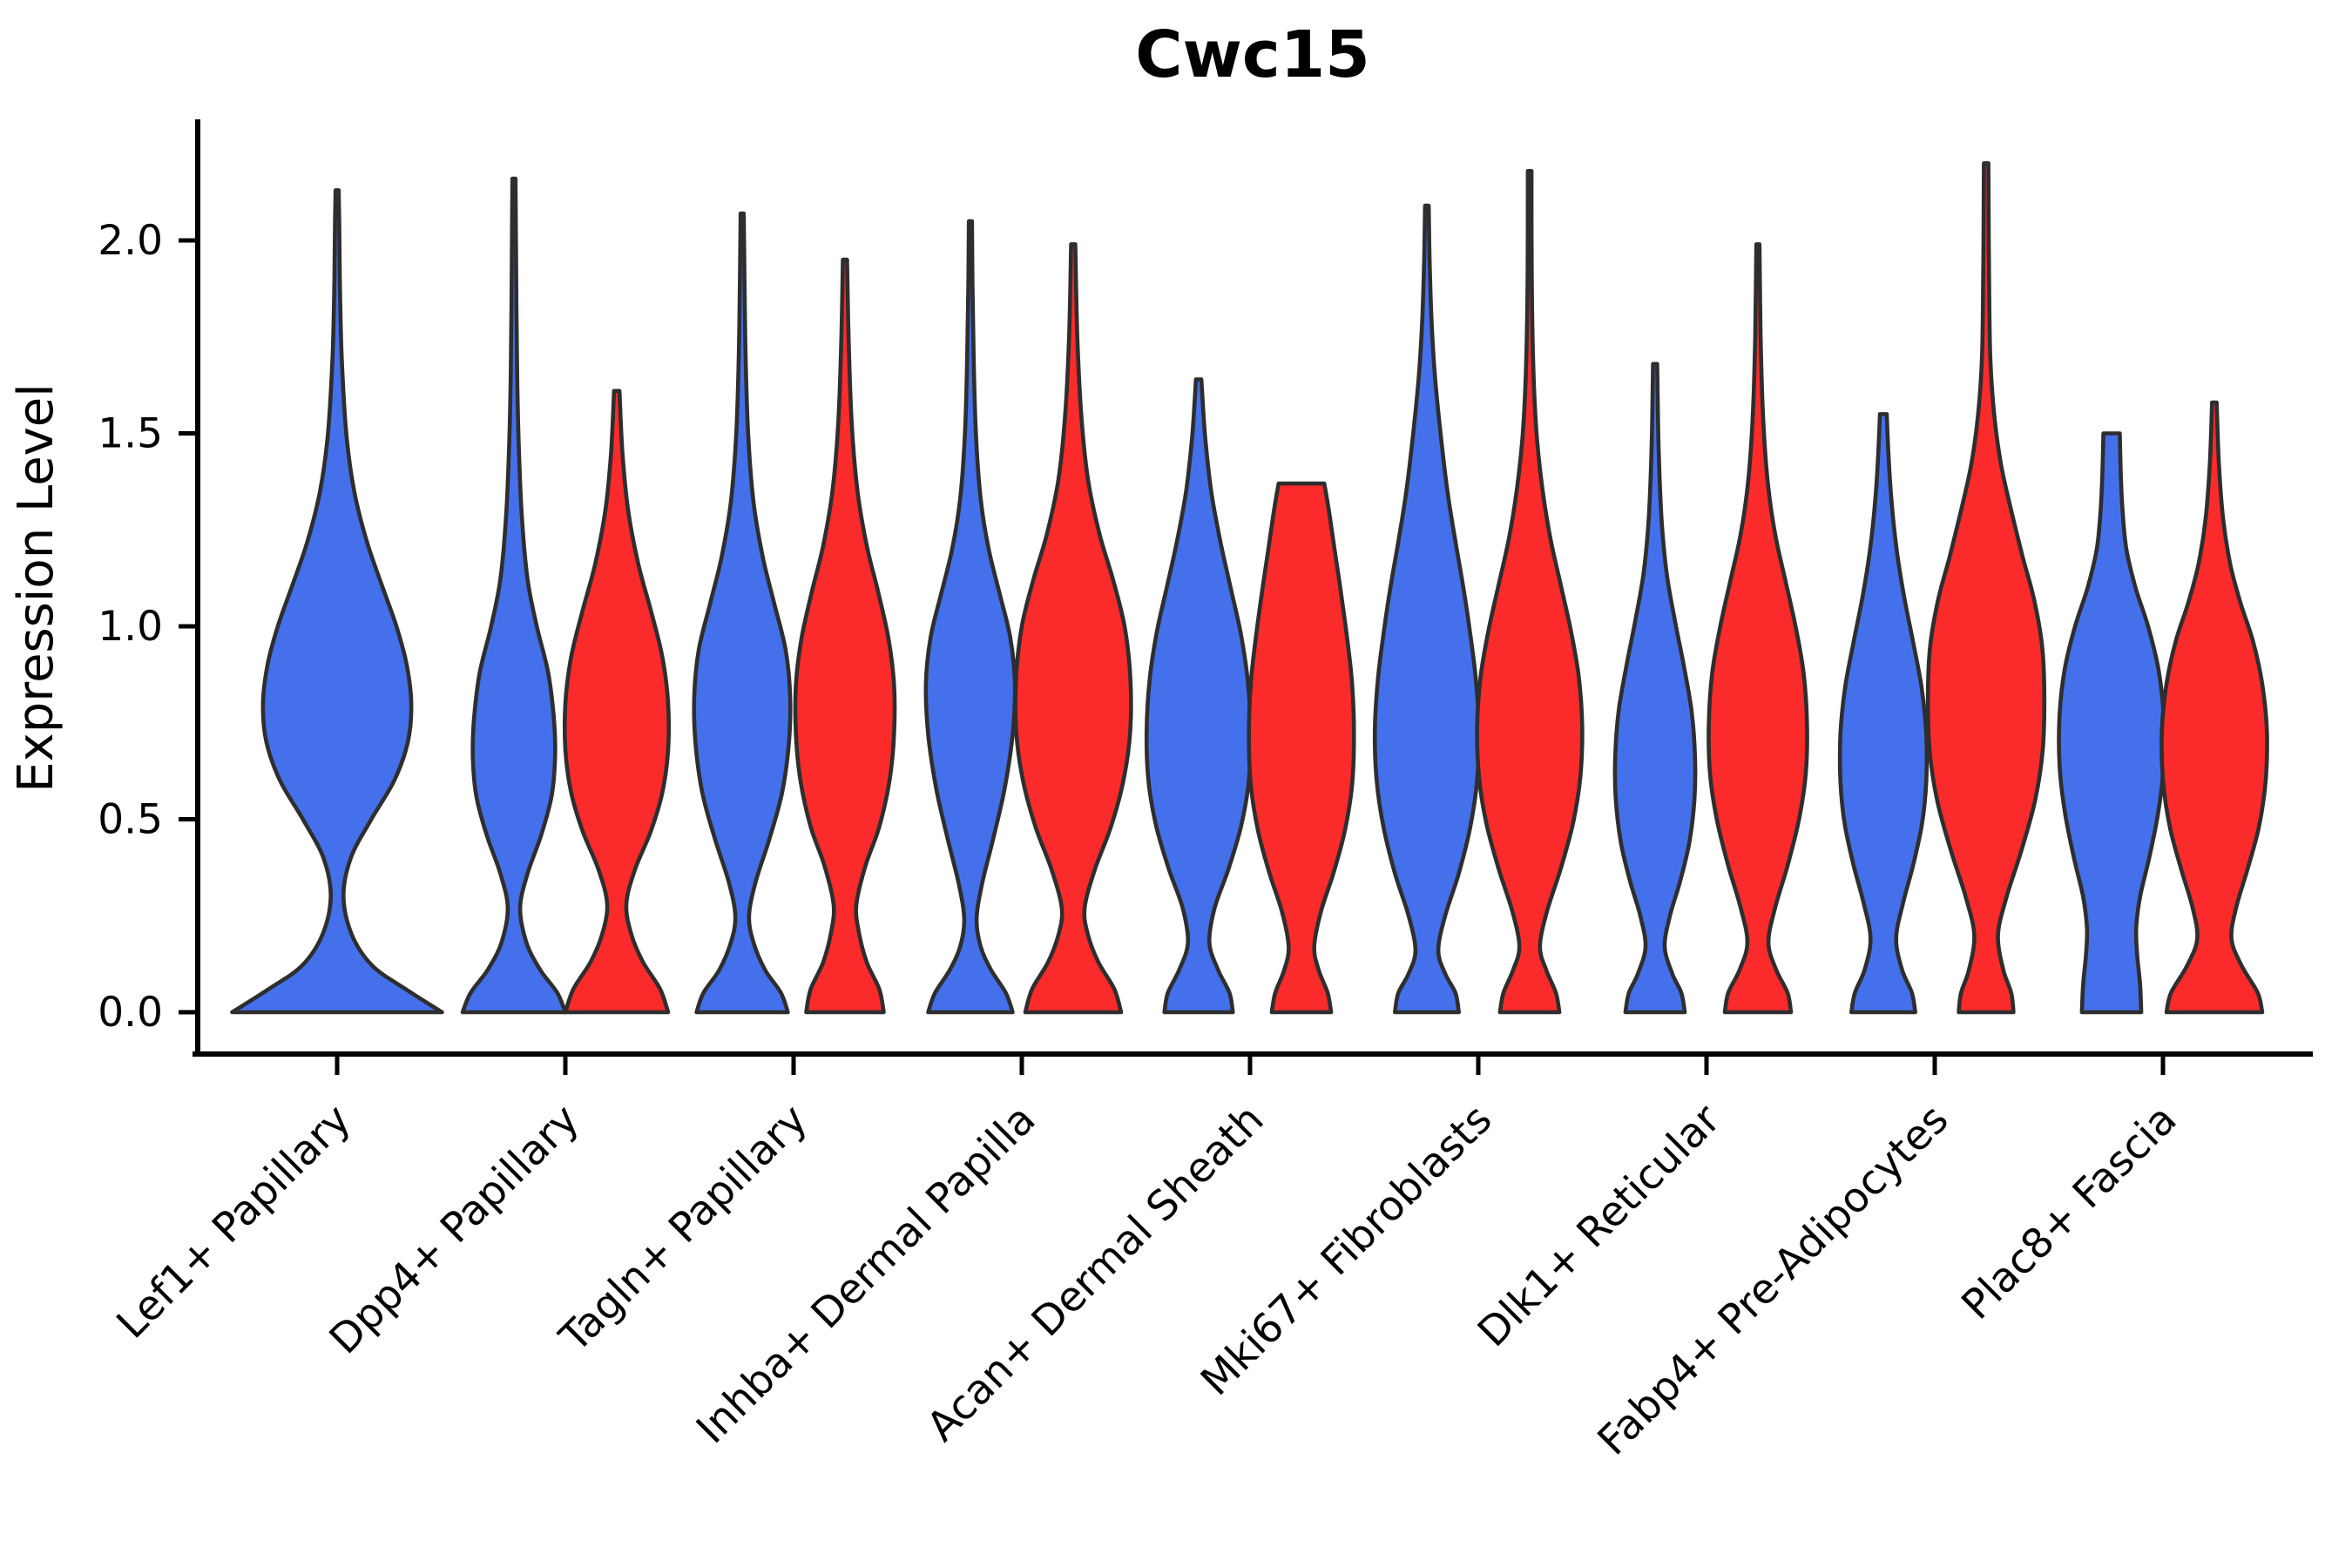 The image size is (2352, 1568). What do you see at coordinates (742, 613) in the screenshot?
I see `violin-tagln-papillary-blue` at bounding box center [742, 613].